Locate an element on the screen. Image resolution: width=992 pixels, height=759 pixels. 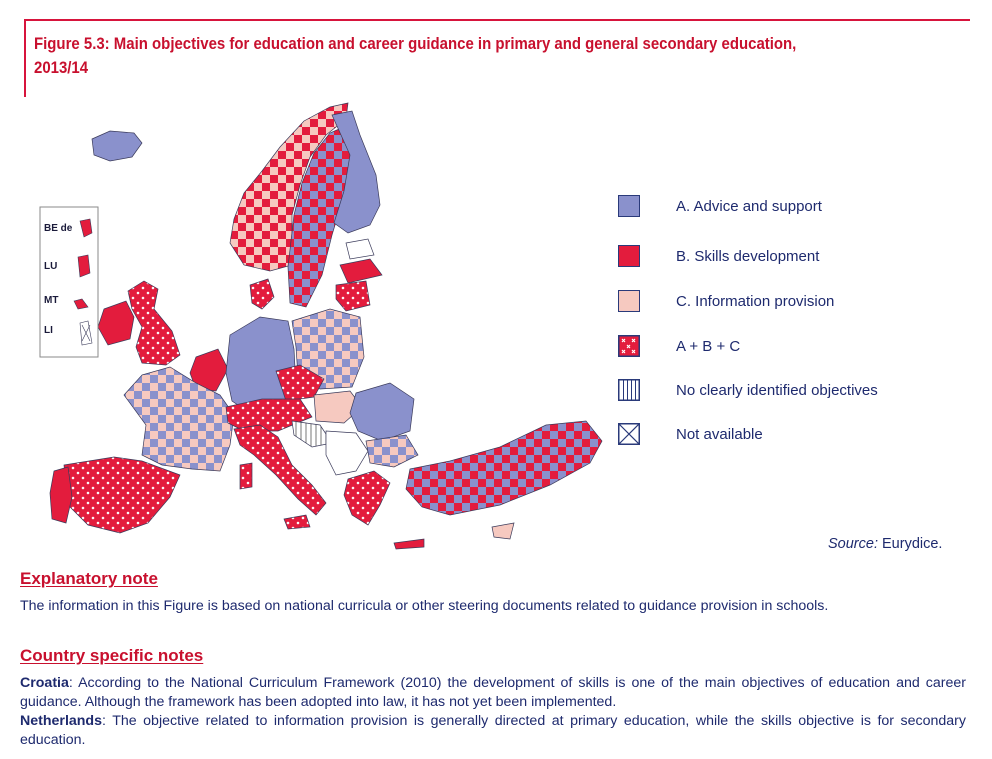
inset-shape-be-de is located at coordinates (86, 228).